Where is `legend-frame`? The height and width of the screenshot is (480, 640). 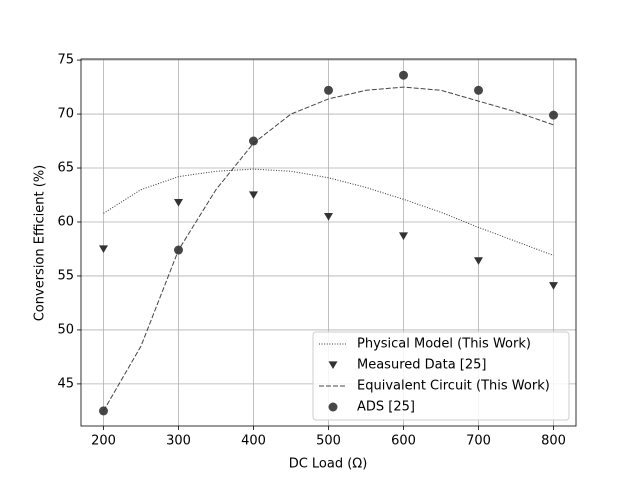
legend-frame is located at coordinates (441, 376).